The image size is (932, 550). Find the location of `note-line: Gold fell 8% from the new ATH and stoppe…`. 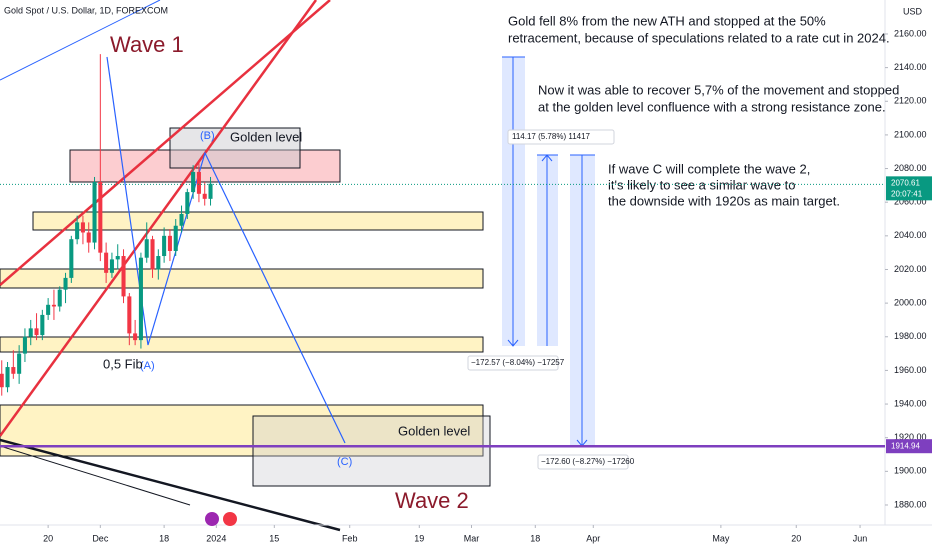

note-line: Gold fell 8% from the new ATH and stoppe… is located at coordinates (667, 20).